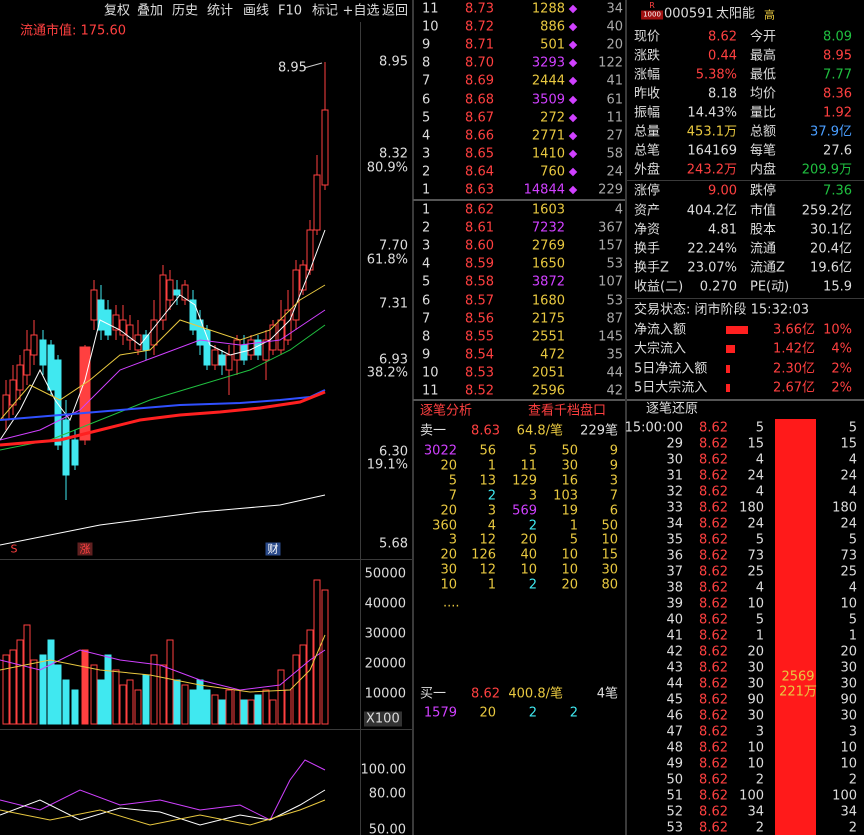 The height and width of the screenshot is (835, 864). What do you see at coordinates (387, 373) in the screenshot?
I see `pct-tick: 38.2%` at bounding box center [387, 373].